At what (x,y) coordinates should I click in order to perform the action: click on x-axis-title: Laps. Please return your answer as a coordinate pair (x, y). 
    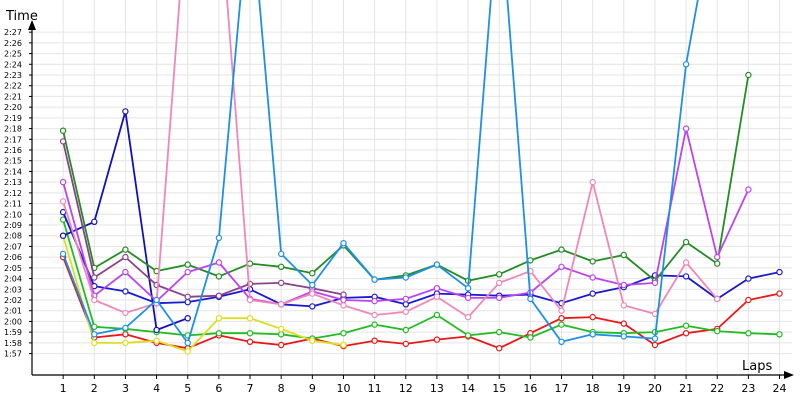
    Looking at the image, I should click on (757, 366).